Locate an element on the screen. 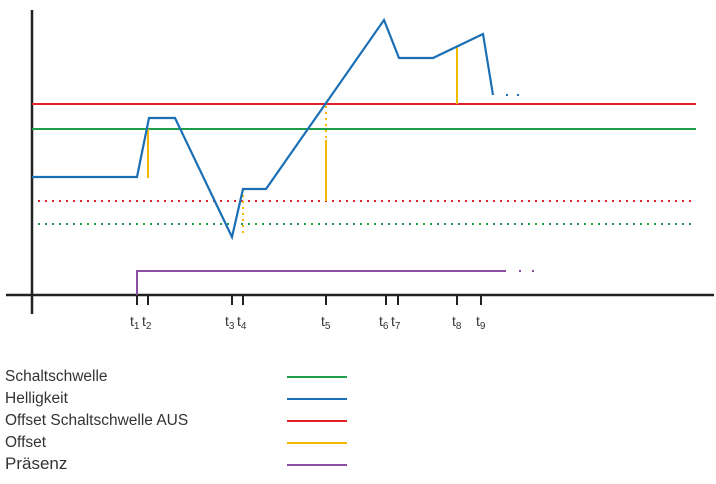 This screenshot has height=484, width=716. legend-item-helligkeit: Helligkeit is located at coordinates (185, 399).